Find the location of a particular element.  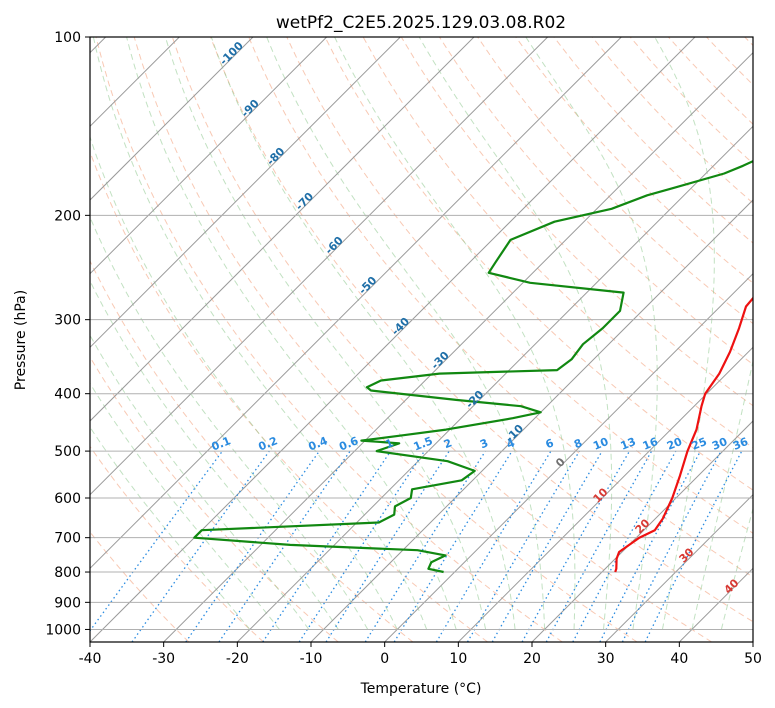

x-tick-label: -30 is located at coordinates (163, 659).